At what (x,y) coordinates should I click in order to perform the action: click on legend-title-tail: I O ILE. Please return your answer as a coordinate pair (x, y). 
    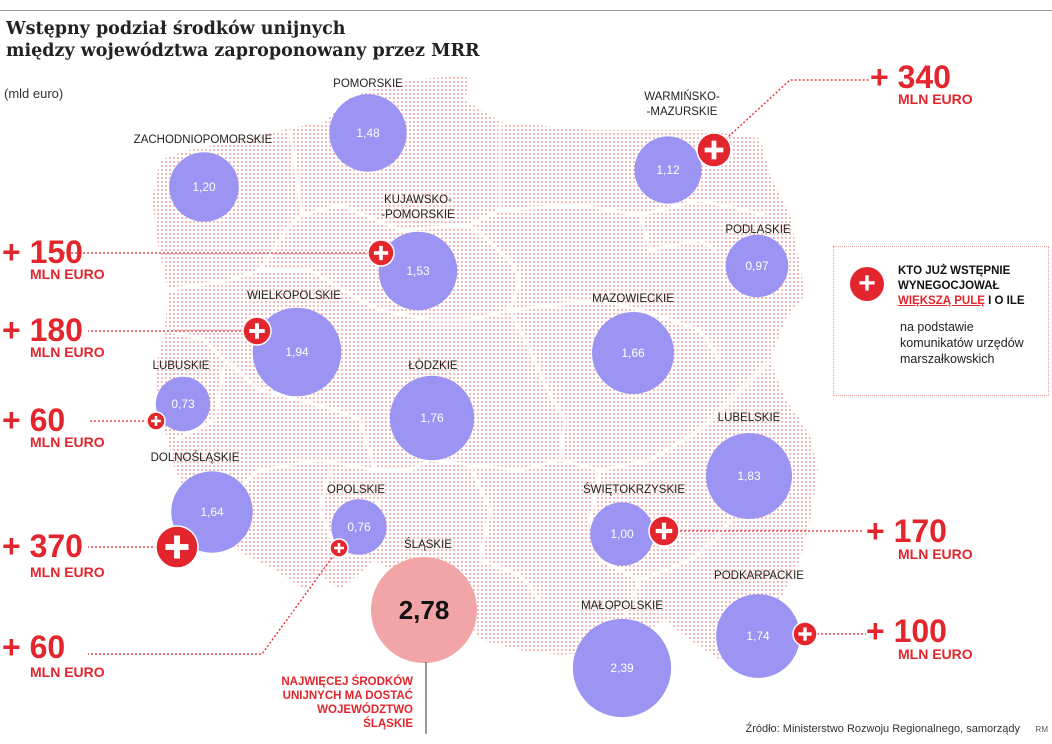
    Looking at the image, I should click on (1006, 301).